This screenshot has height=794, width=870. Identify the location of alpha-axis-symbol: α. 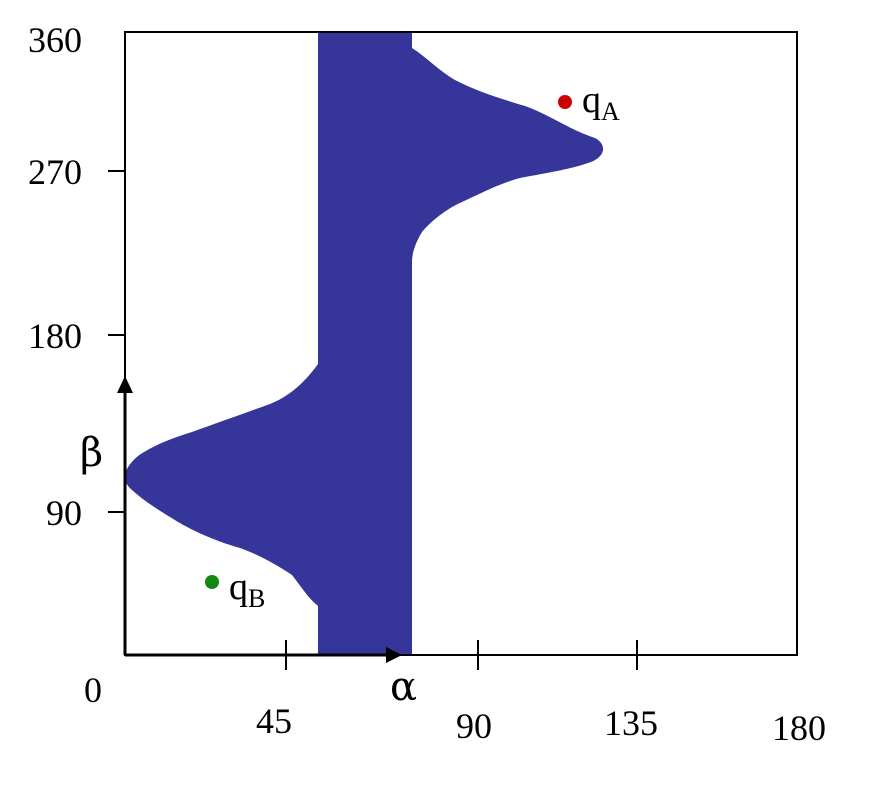
(403, 687).